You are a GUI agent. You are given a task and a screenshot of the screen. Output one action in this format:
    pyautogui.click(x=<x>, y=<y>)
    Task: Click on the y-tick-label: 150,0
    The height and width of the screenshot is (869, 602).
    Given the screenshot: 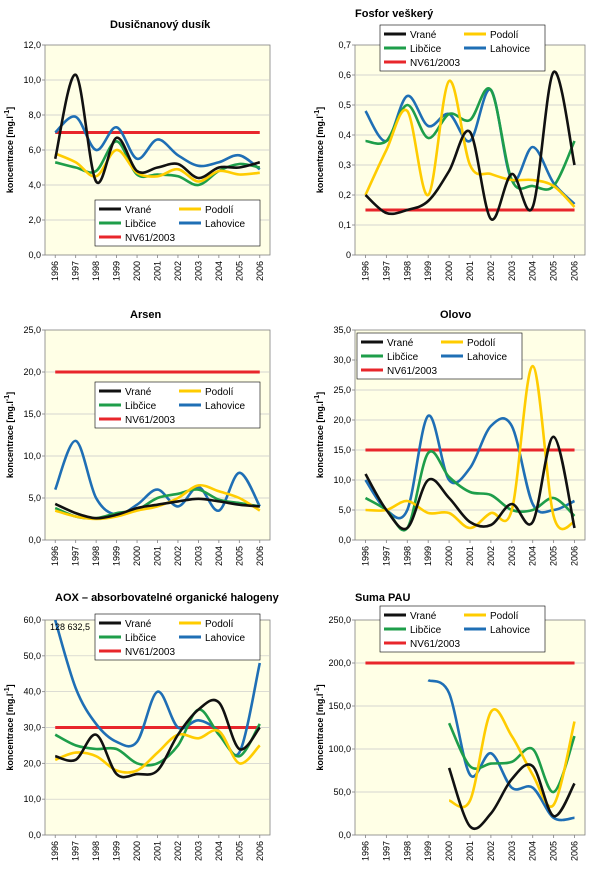 What is the action you would take?
    pyautogui.click(x=339, y=706)
    